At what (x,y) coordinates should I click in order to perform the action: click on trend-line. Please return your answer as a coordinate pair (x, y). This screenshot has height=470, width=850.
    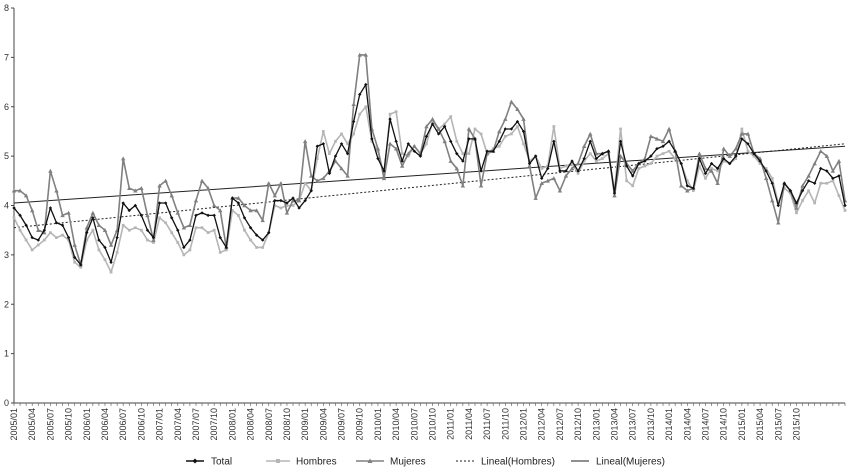
    Looking at the image, I should click on (429, 174).